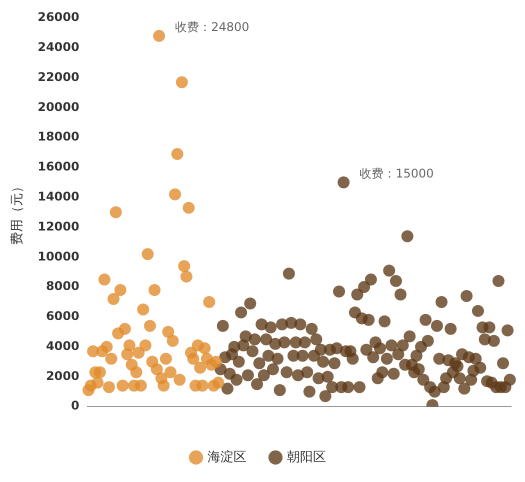  What do you see at coordinates (397, 173) in the screenshot?
I see `annotation: 收费：15000` at bounding box center [397, 173].